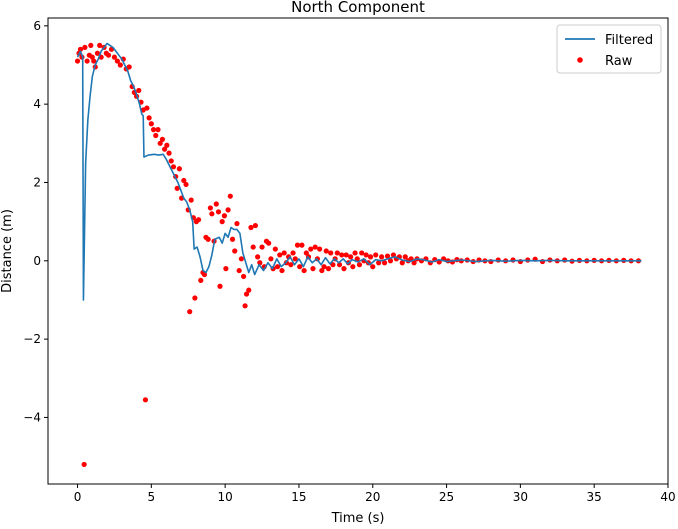 The image size is (678, 529). Describe the element at coordinates (32, 339) in the screenshot. I see `y-tick-label: −2` at that location.